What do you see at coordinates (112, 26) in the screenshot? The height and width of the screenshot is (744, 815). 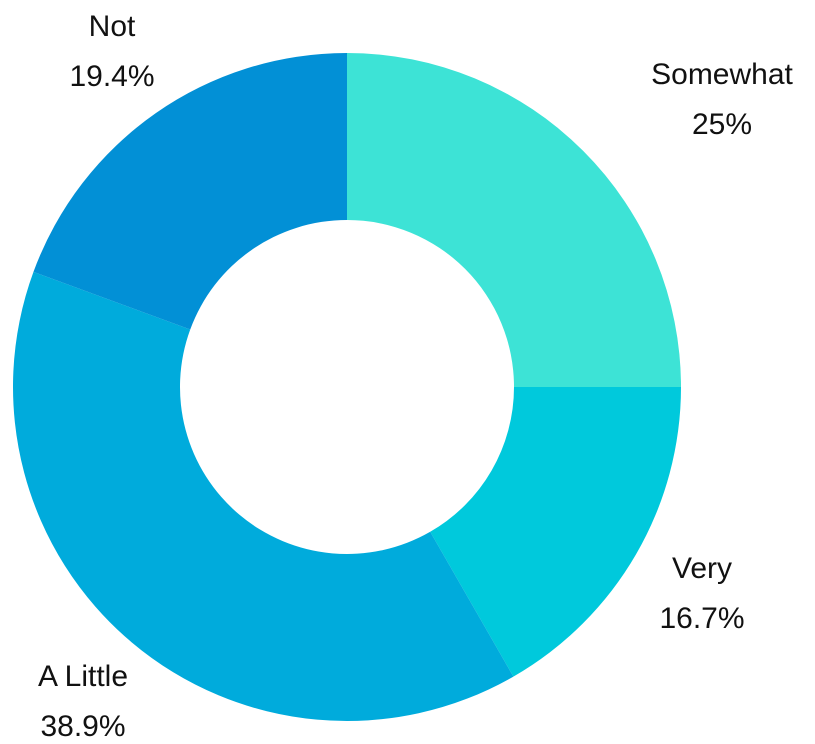 I see `slice-category-label: Not` at bounding box center [112, 26].